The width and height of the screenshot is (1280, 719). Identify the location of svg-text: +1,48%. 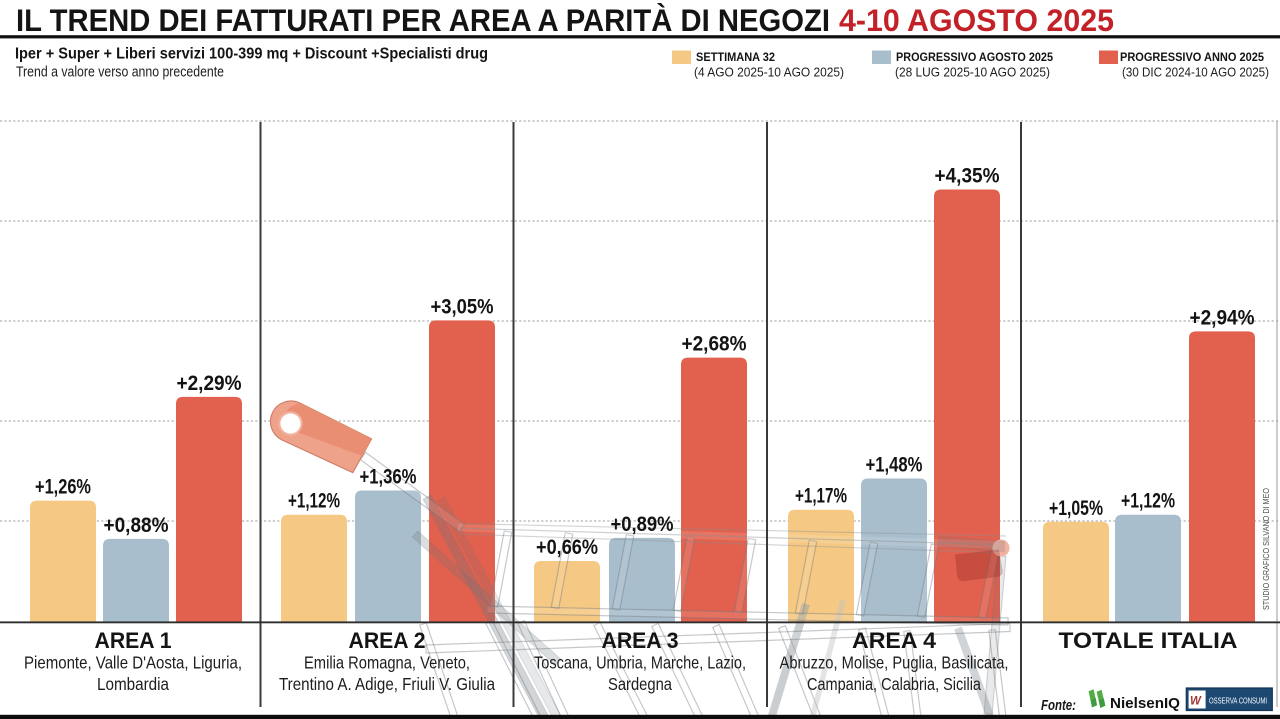
(894, 465).